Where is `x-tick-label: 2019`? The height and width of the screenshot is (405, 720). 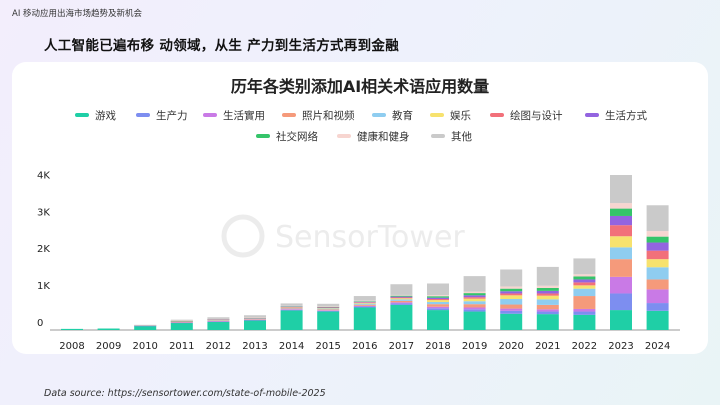
x-tick-label: 2019 is located at coordinates (474, 346).